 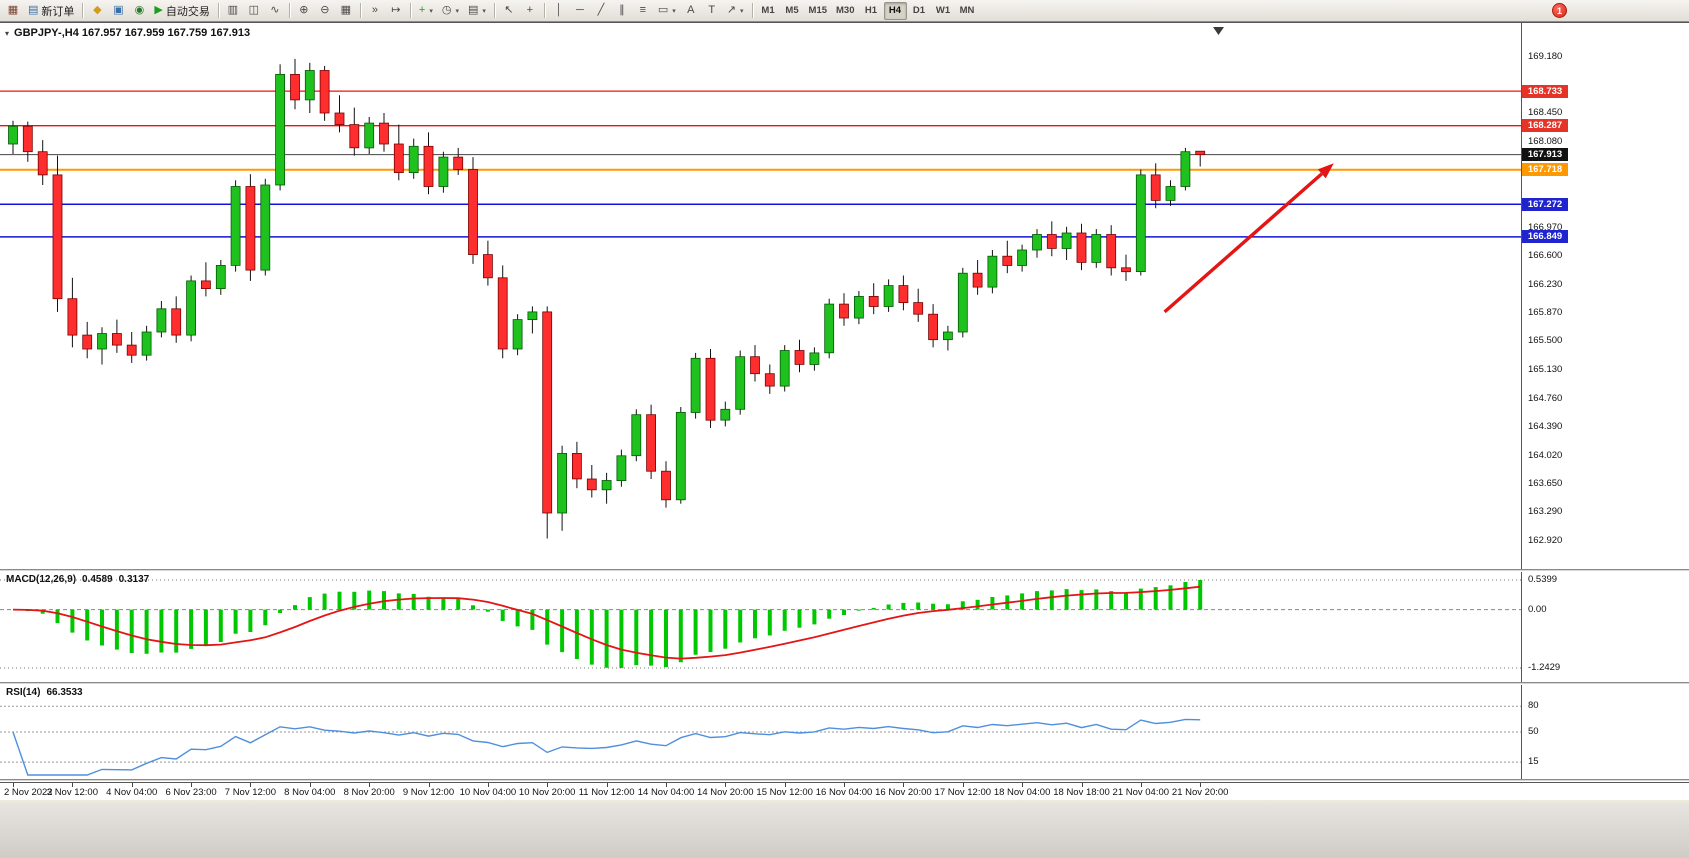 What do you see at coordinates (667, 11) in the screenshot?
I see `shapes-button: ▭ ▾` at bounding box center [667, 11].